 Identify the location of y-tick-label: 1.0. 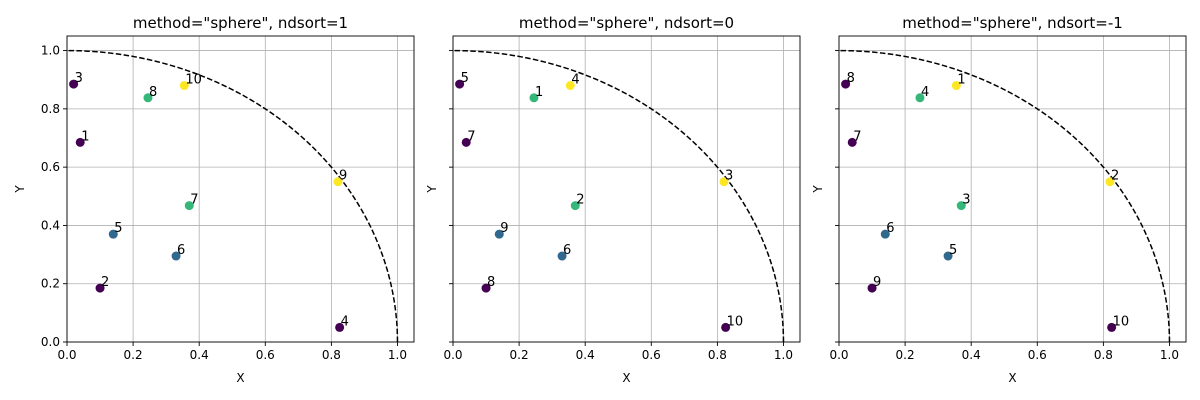
(50, 51).